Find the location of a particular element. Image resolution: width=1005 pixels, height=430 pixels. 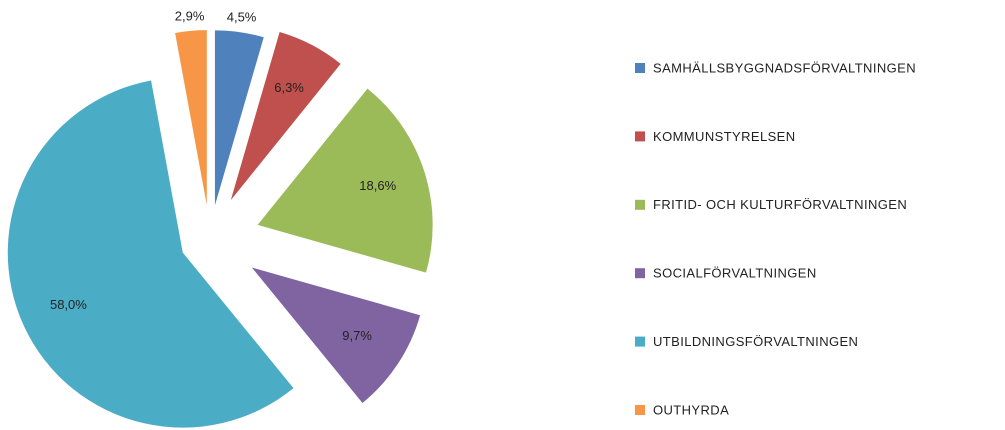

data-label: 58,0% is located at coordinates (68, 304).